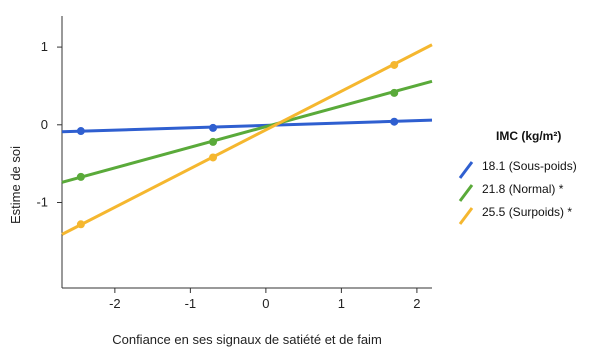 The image size is (600, 352). What do you see at coordinates (528, 136) in the screenshot?
I see `legend-title: IMC (kg/m²)` at bounding box center [528, 136].